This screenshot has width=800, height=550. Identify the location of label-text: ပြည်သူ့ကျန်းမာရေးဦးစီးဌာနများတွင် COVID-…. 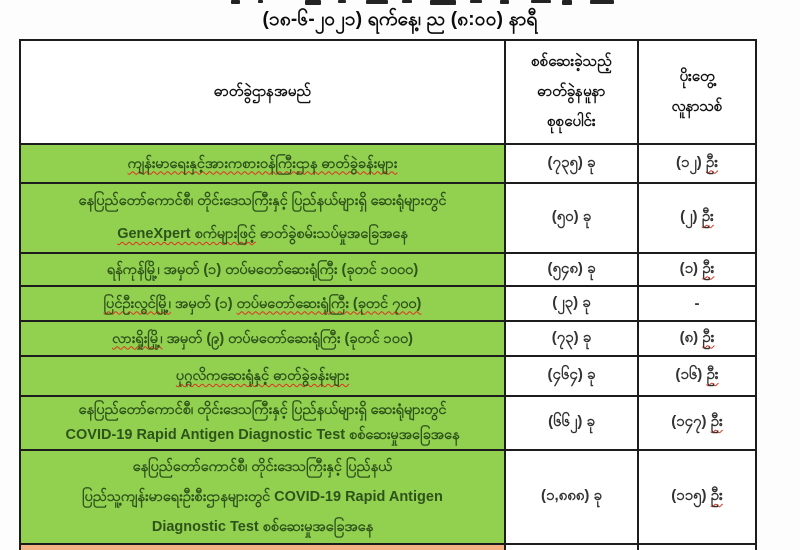
(262, 497).